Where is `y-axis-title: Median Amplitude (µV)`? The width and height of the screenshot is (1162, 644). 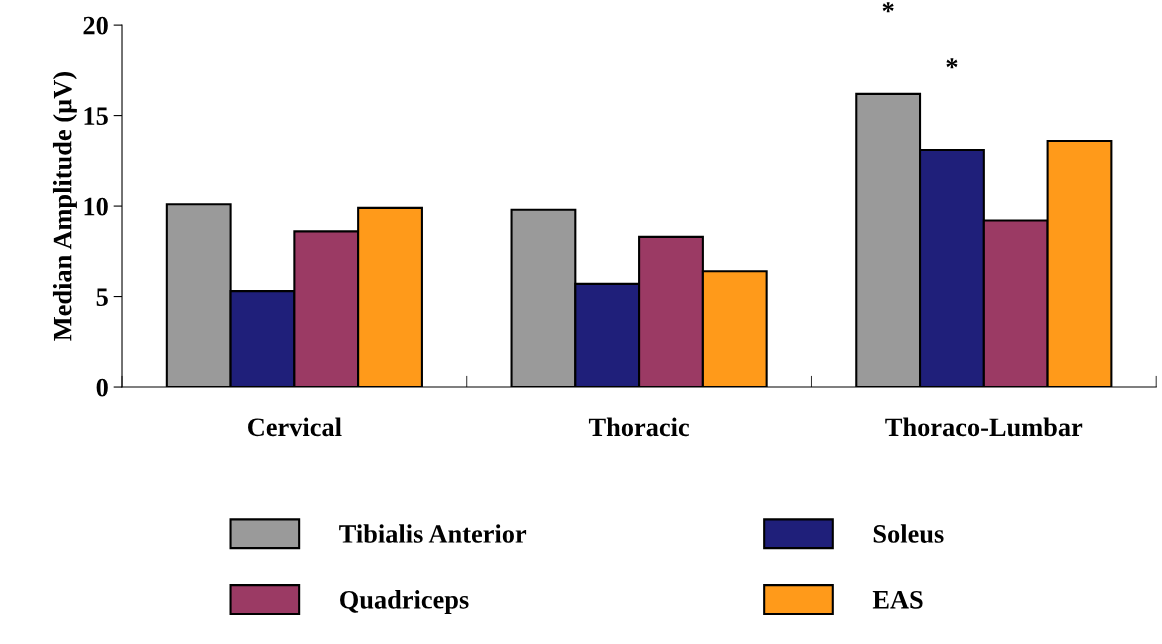 y-axis-title: Median Amplitude (µV) is located at coordinates (64, 206).